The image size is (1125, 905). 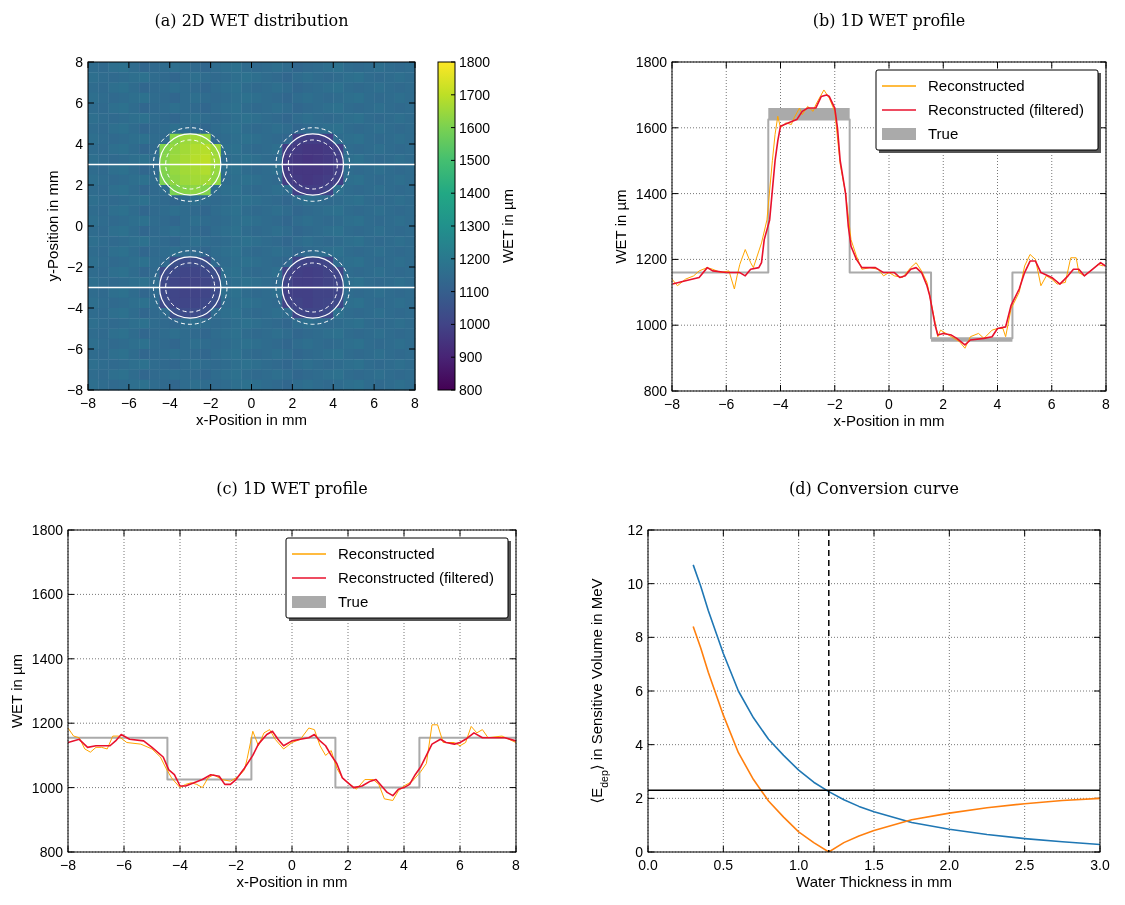 What do you see at coordinates (874, 488) in the screenshot?
I see `chart-title: (d) Conversion curve` at bounding box center [874, 488].